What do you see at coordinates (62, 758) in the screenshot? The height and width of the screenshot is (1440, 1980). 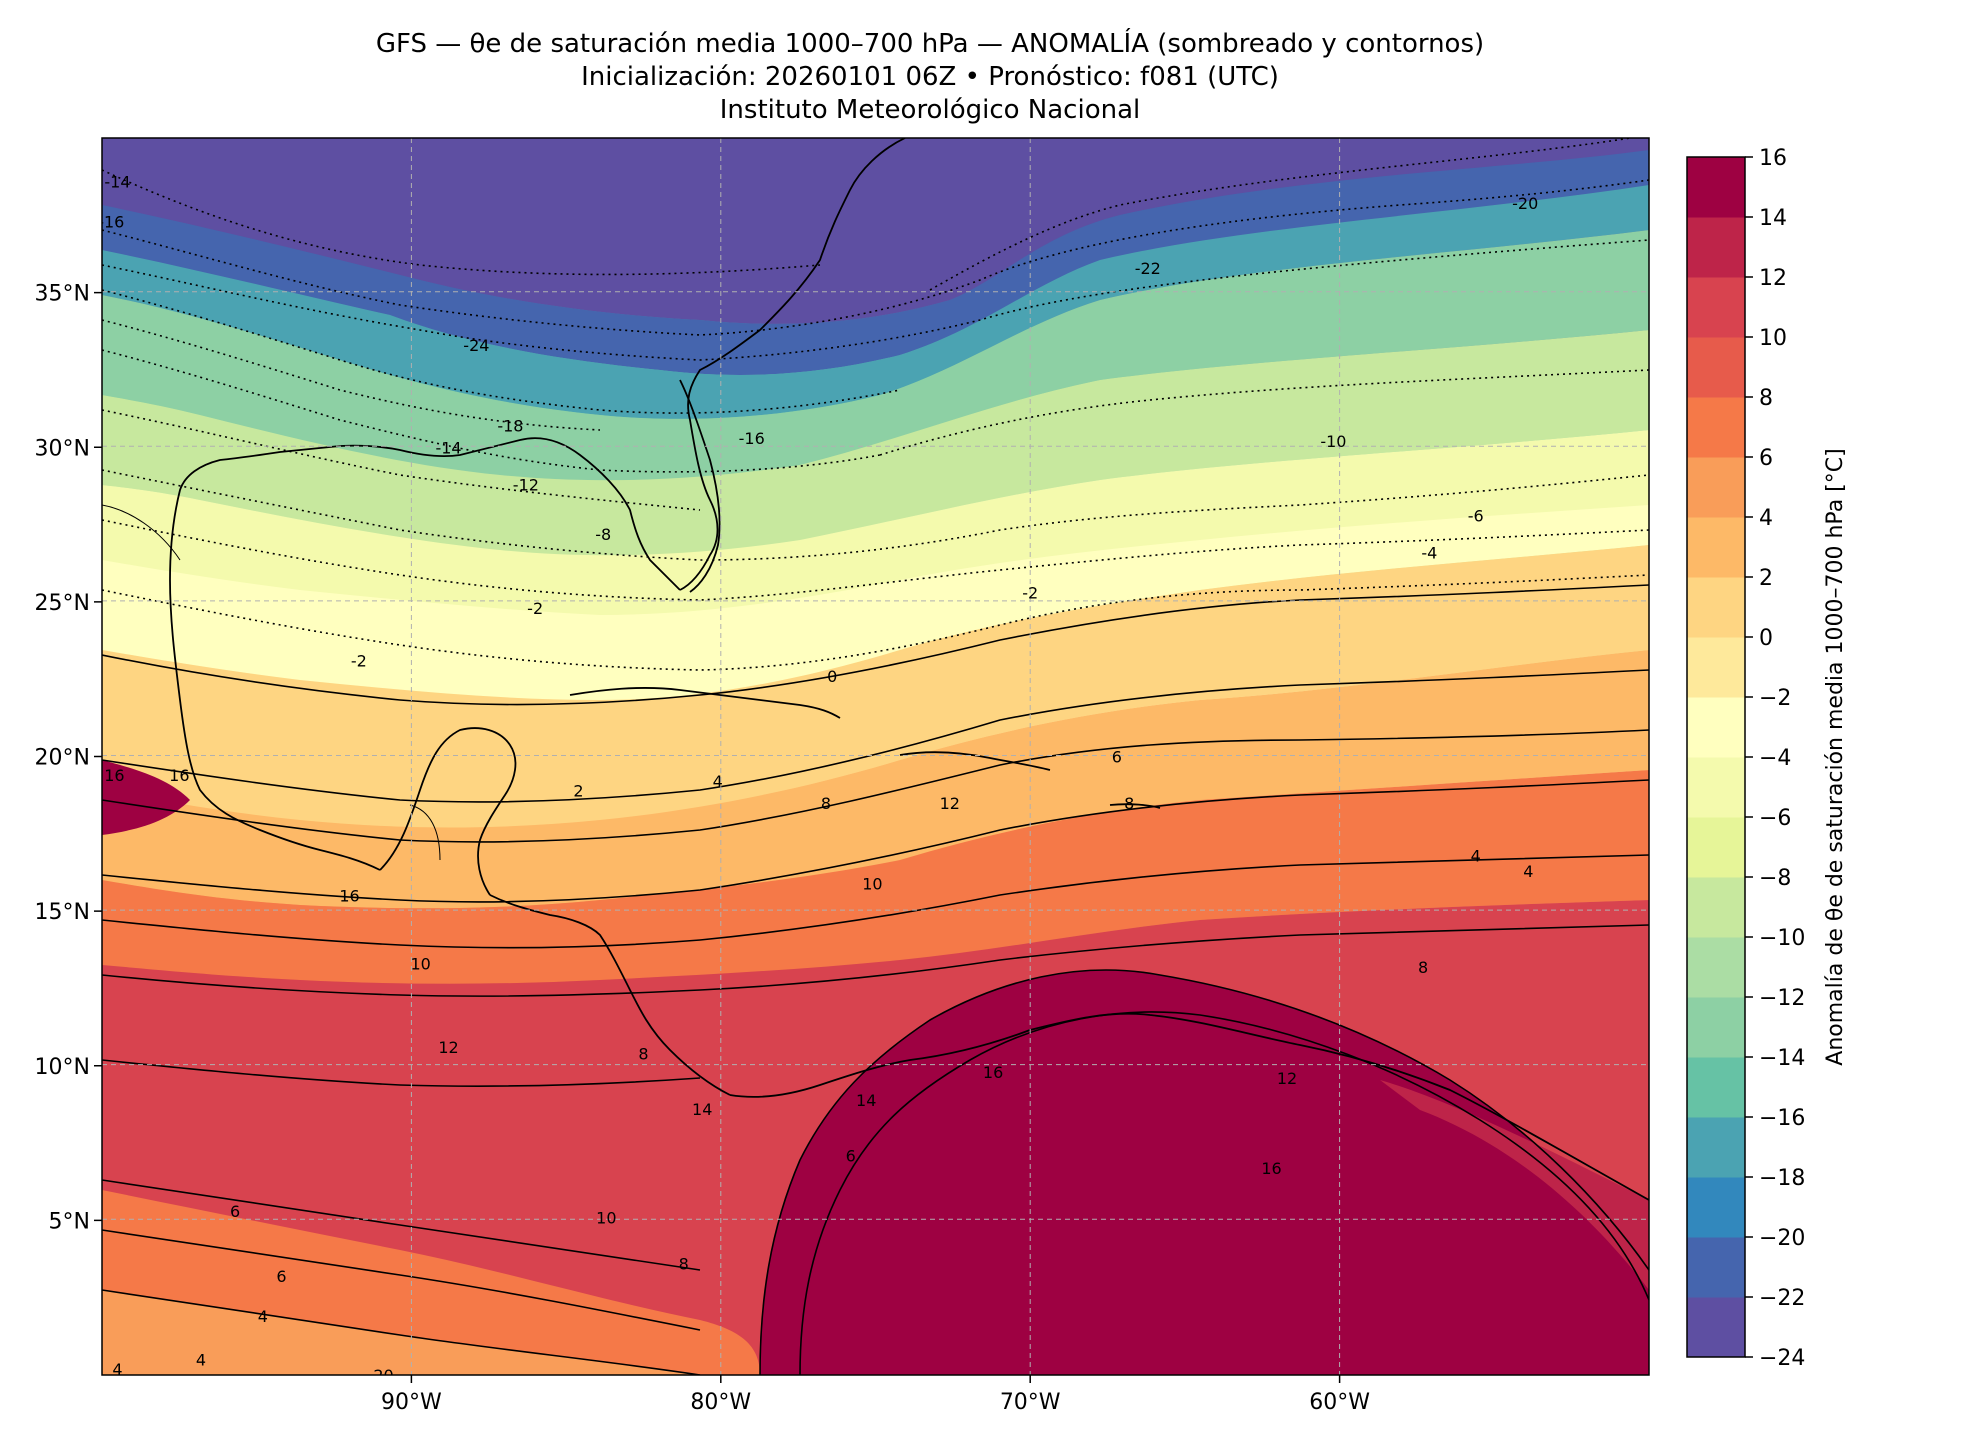 I see `lat-tick-label: 20°N` at bounding box center [62, 758].